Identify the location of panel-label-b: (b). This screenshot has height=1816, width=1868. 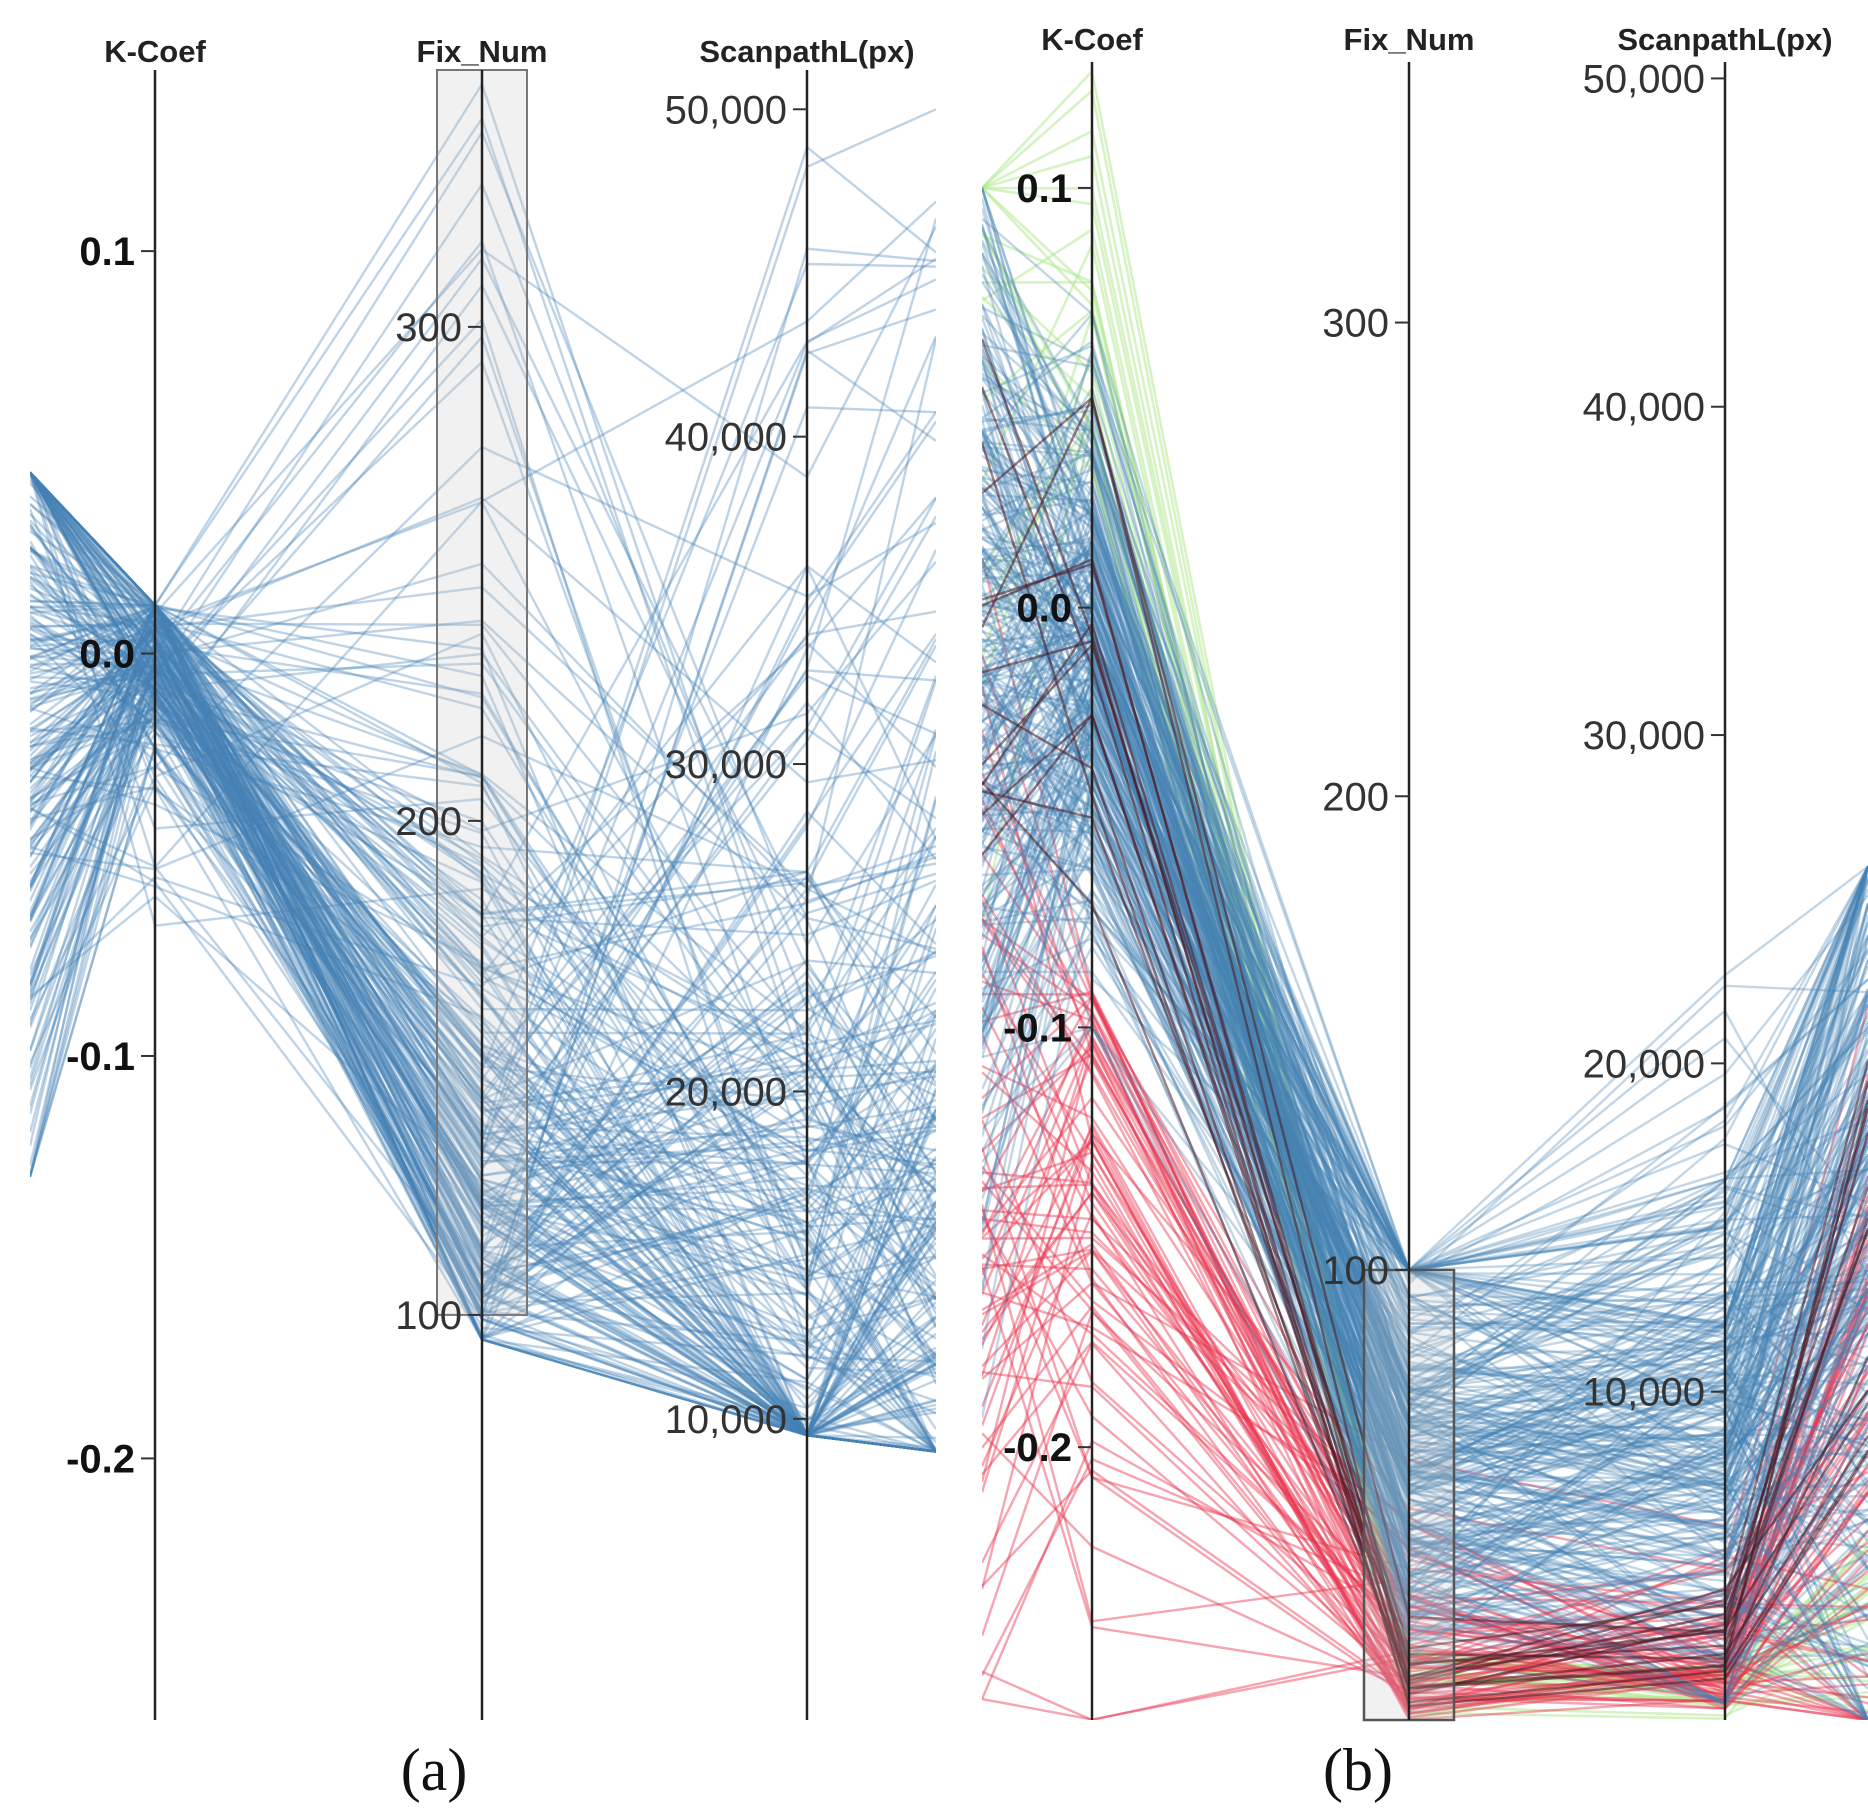
(1358, 1770).